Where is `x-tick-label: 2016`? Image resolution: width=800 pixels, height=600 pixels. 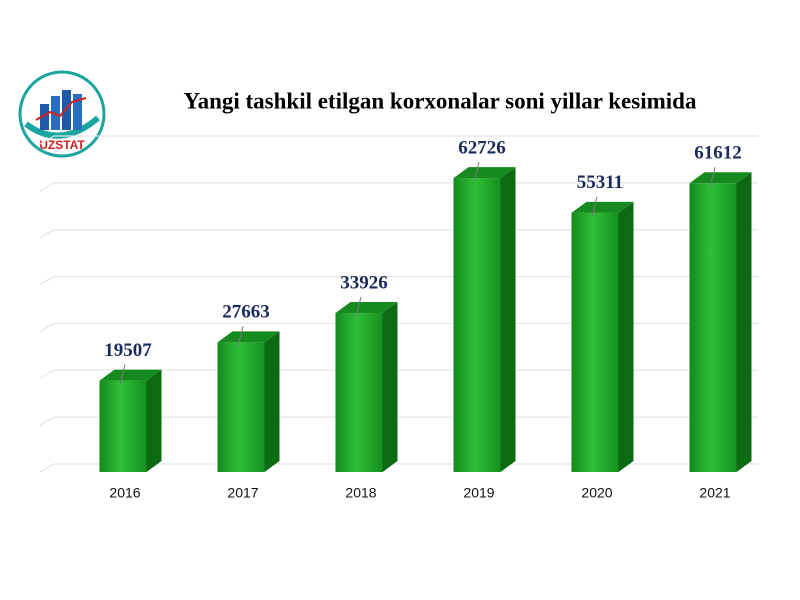
x-tick-label: 2016 is located at coordinates (124, 493).